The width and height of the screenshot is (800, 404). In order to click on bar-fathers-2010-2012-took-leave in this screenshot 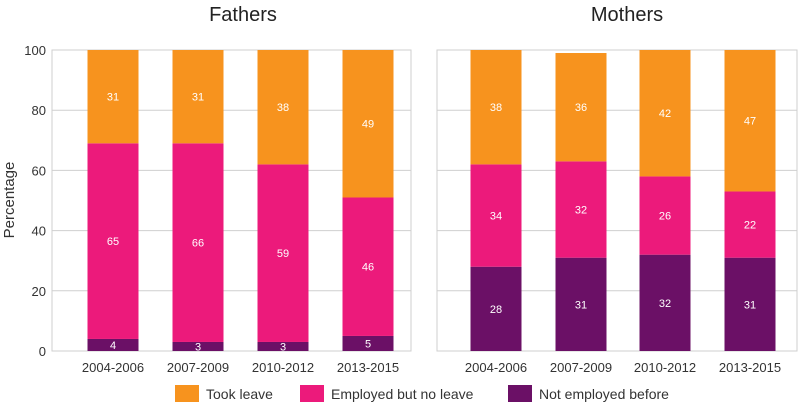, I will do `click(283, 107)`.